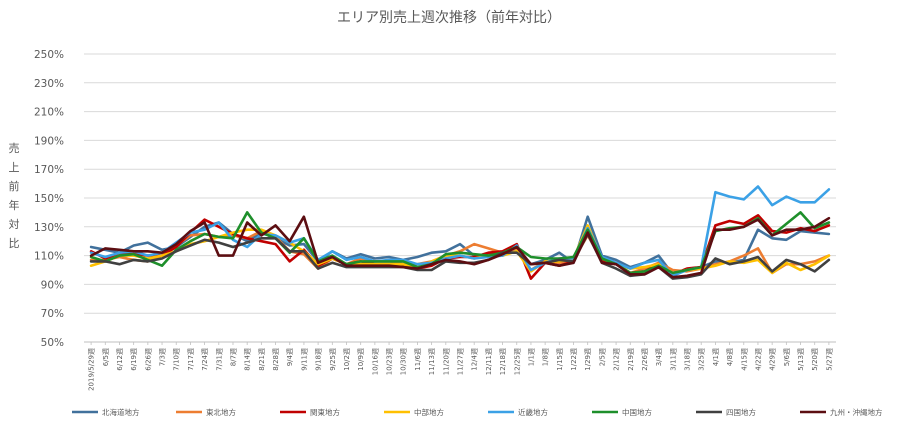 This screenshot has height=430, width=898. I want to click on x-tick-label: 6/12週, so click(119, 359).